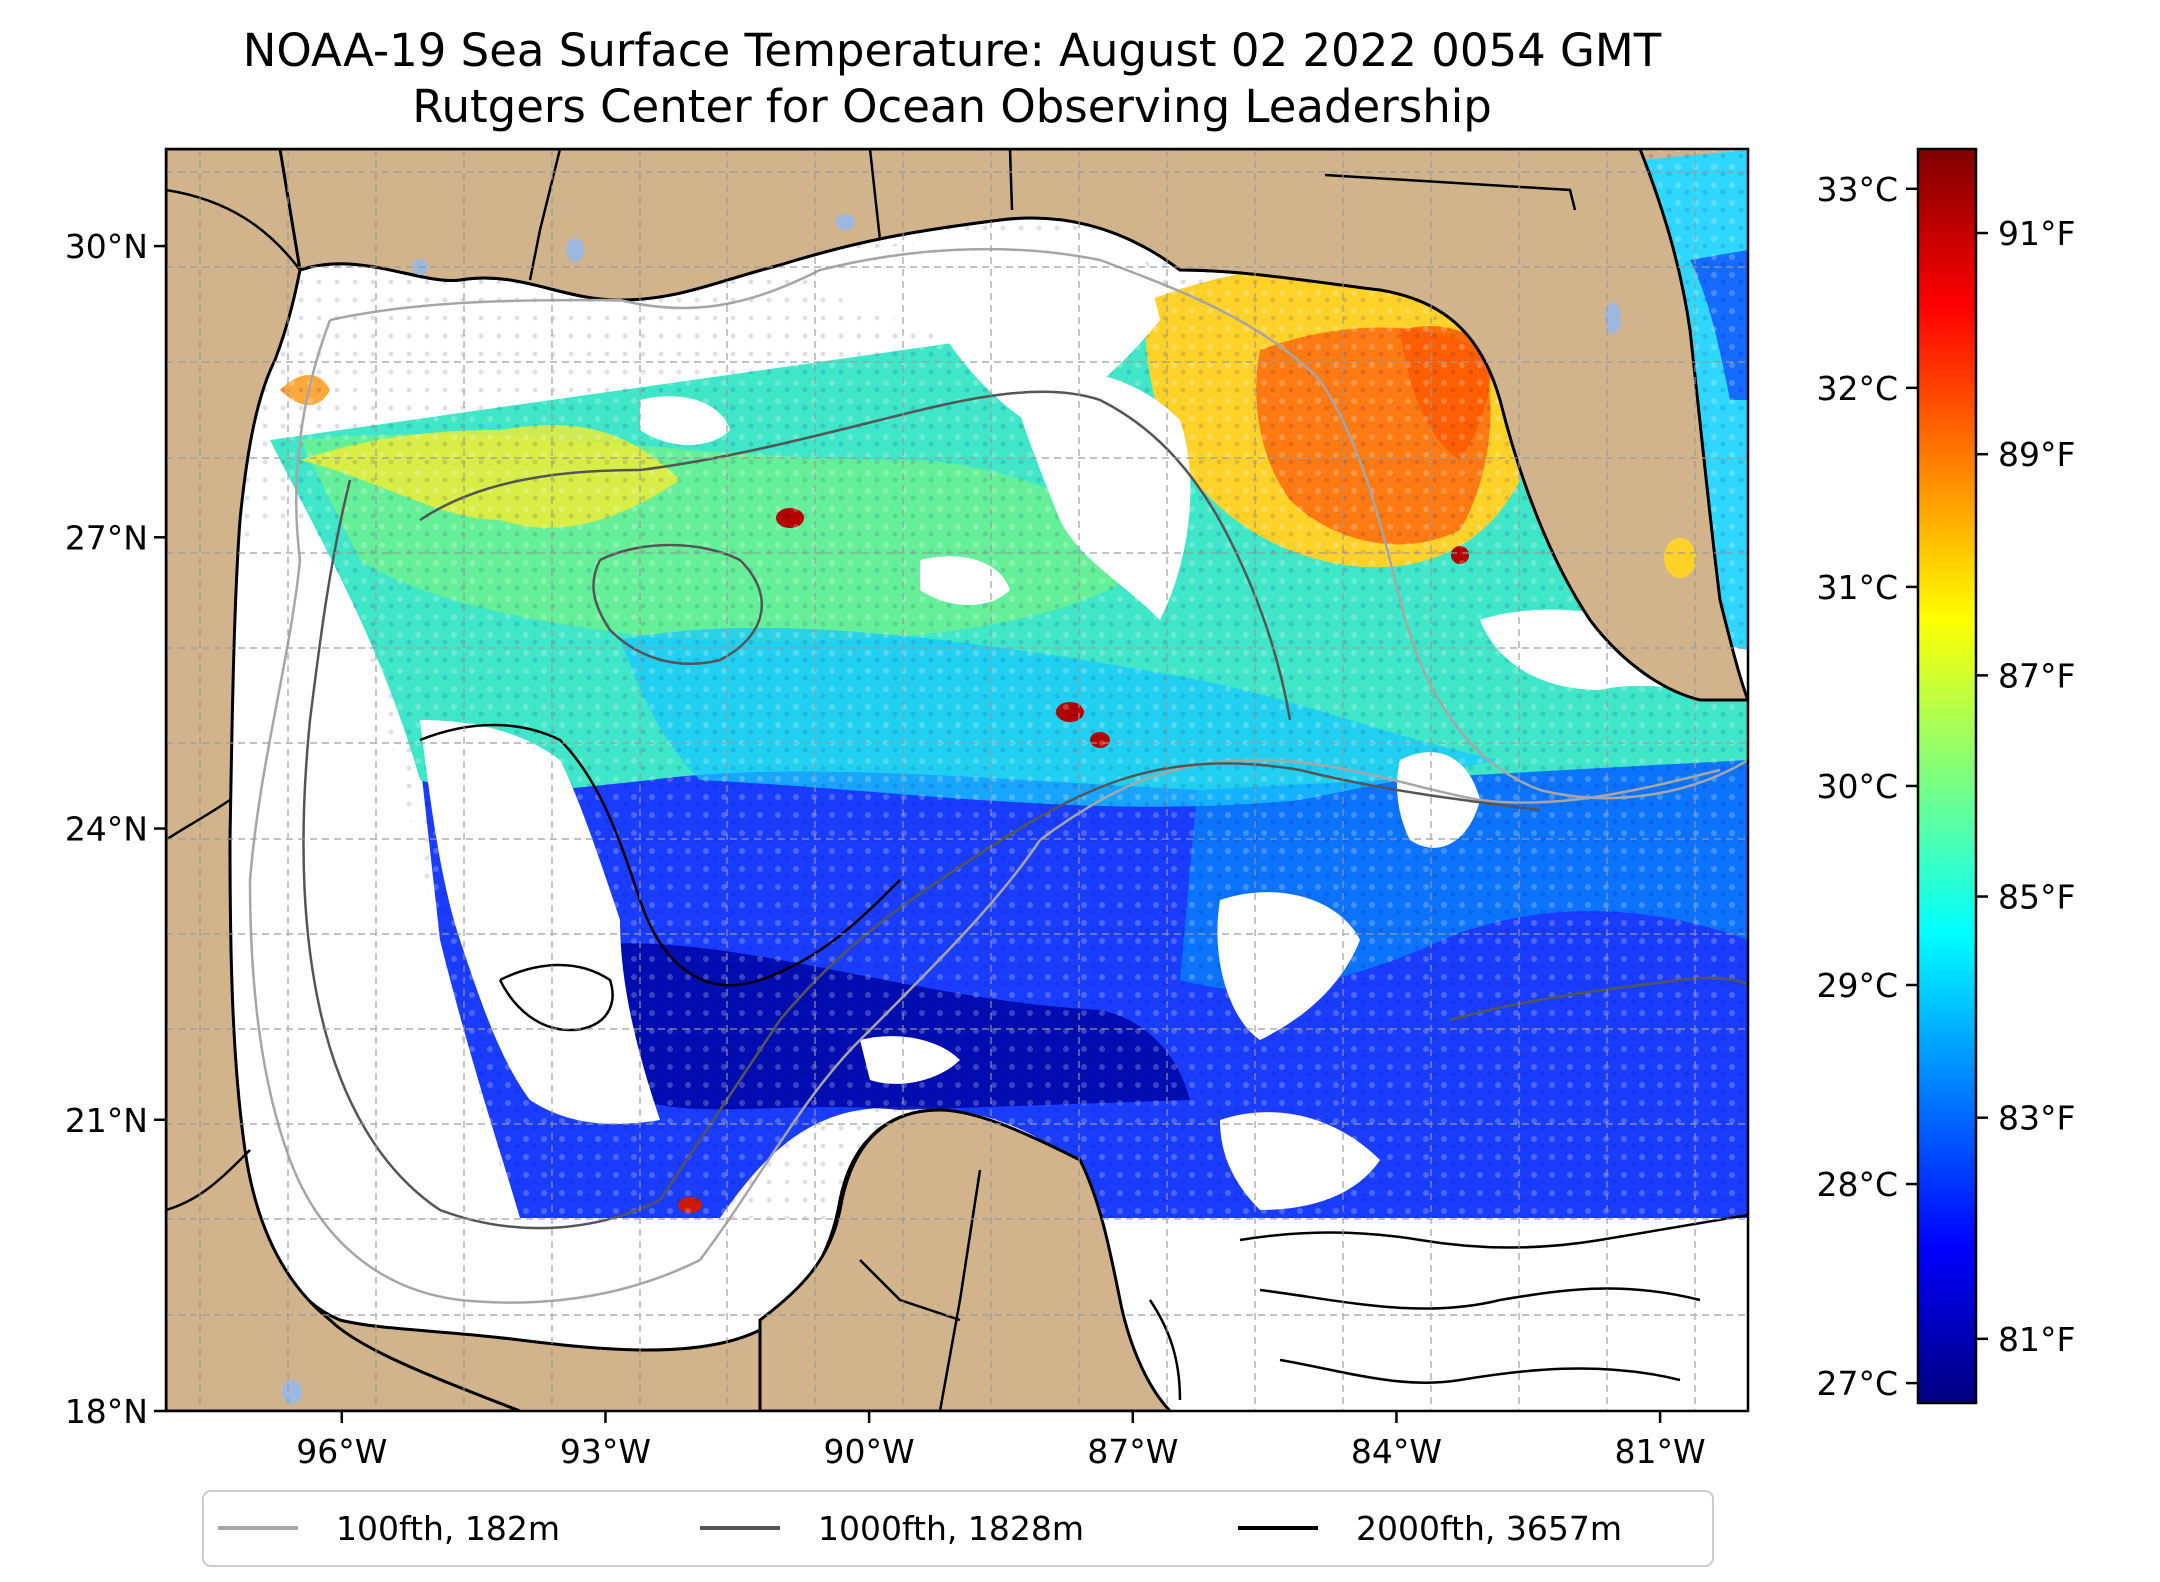  Describe the element at coordinates (1857, 388) in the screenshot. I see `celsius-tick-label: 32°C` at that location.